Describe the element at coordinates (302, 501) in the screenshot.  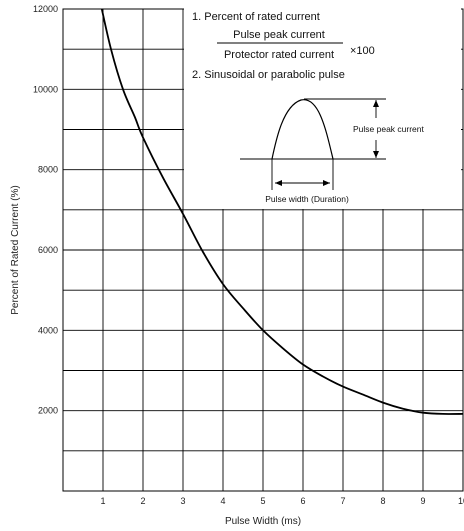
I see `x-tick-label: 6` at that location.